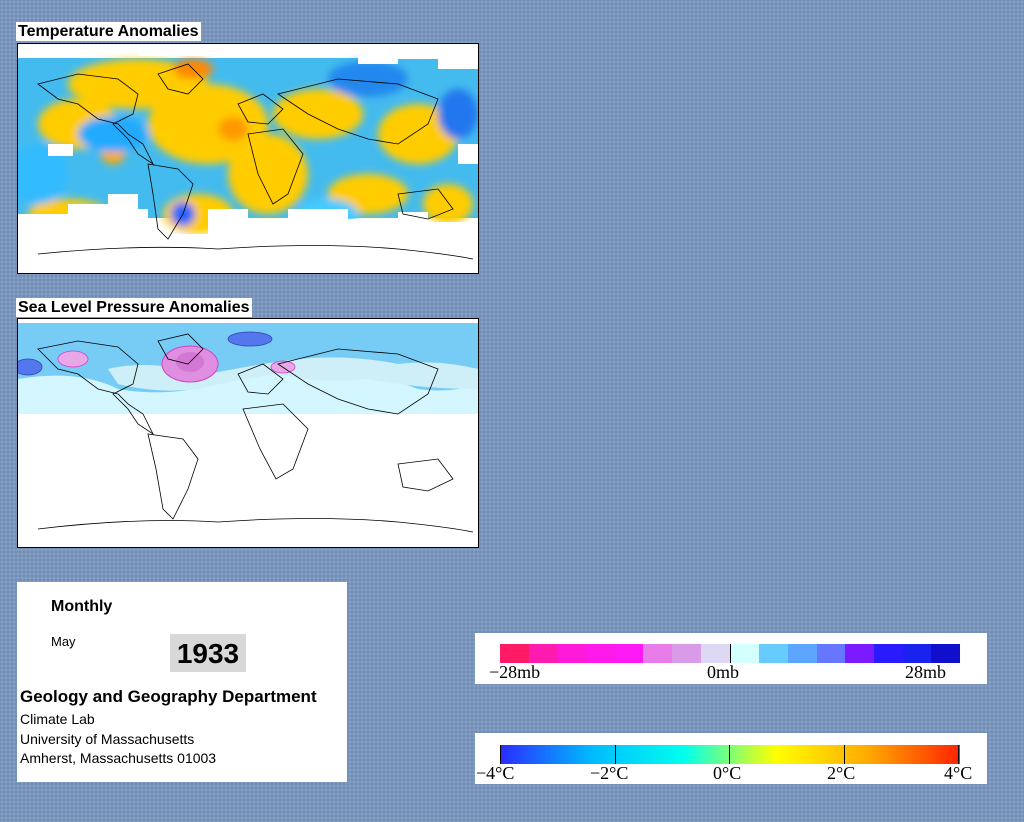 This screenshot has width=1024, height=822. I want to click on temp-label-0: 0°C, so click(727, 773).